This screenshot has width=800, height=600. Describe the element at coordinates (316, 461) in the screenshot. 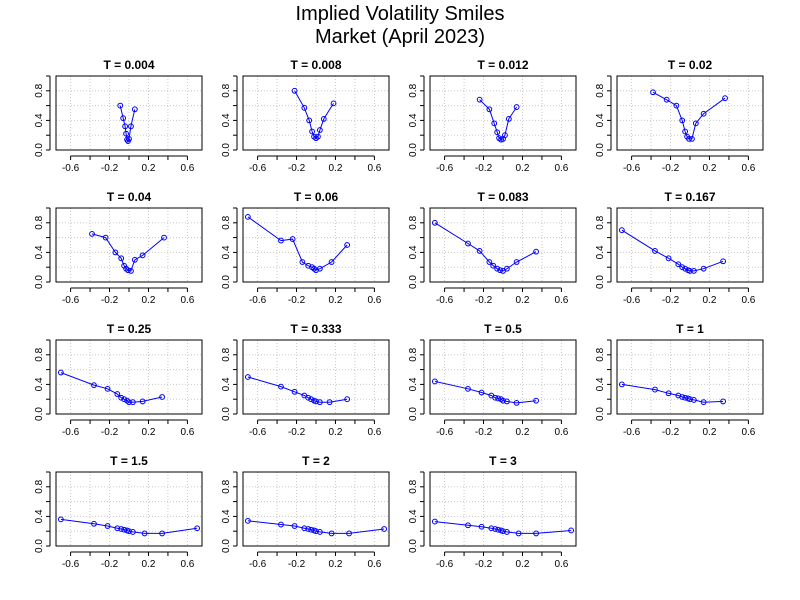

I see `panel-title: T = 2` at that location.